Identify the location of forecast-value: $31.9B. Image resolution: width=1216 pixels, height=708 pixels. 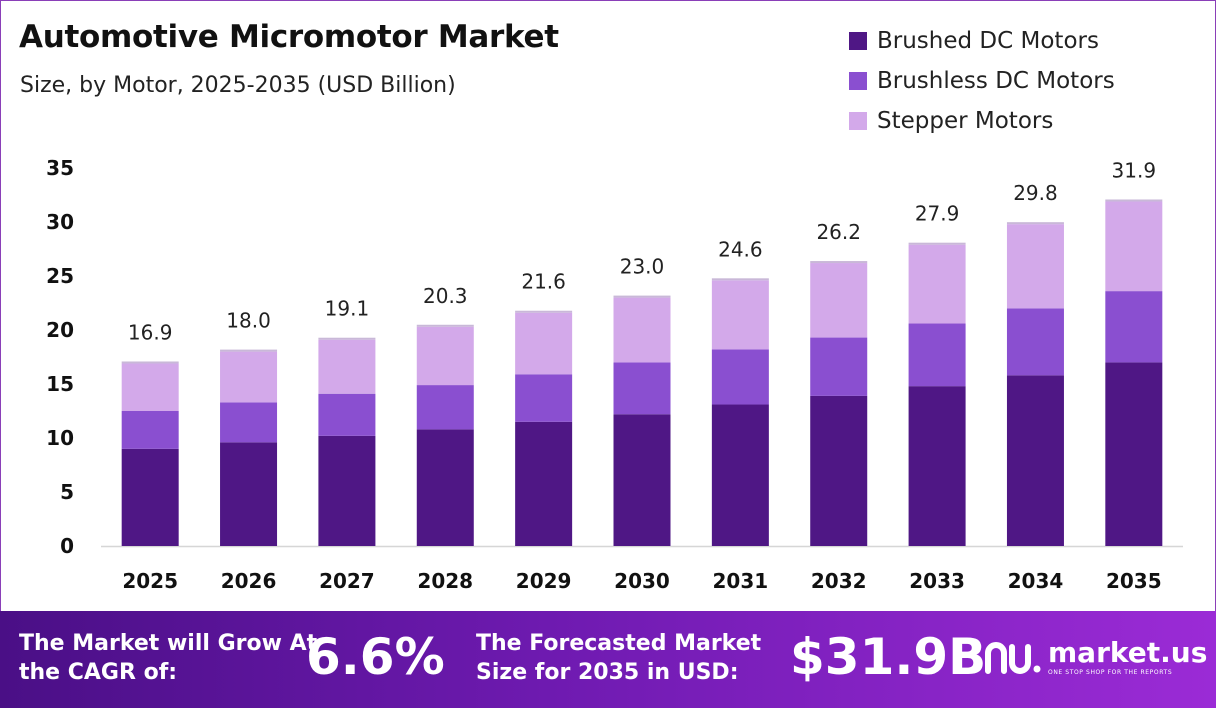
(888, 657).